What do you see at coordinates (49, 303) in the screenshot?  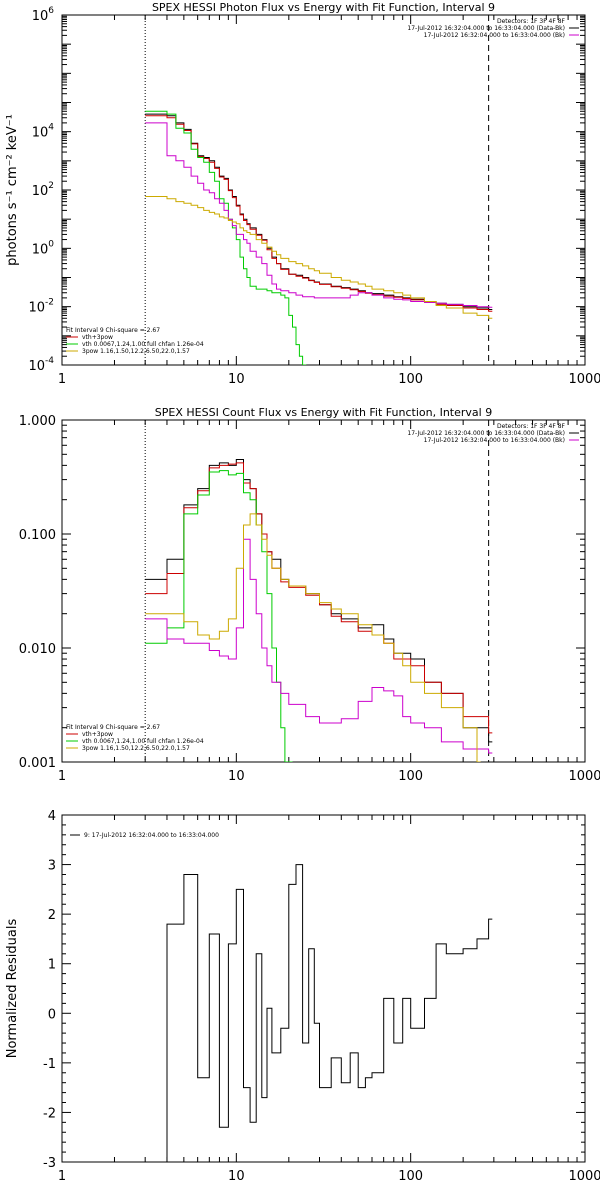 I see `y-tick-exponent: -2` at bounding box center [49, 303].